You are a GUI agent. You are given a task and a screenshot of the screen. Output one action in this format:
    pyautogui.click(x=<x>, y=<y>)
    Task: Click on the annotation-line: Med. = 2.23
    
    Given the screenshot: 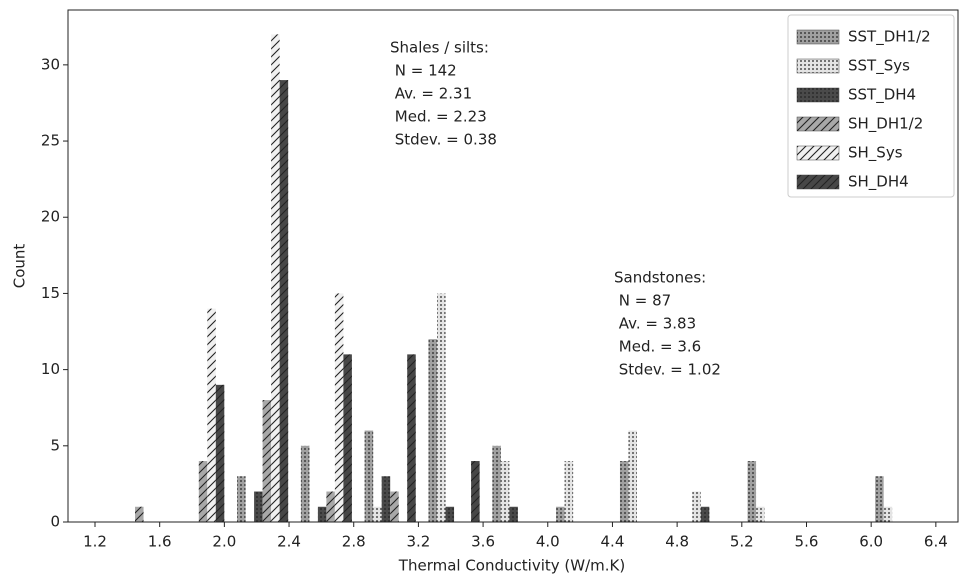 What is the action you would take?
    pyautogui.click(x=438, y=117)
    